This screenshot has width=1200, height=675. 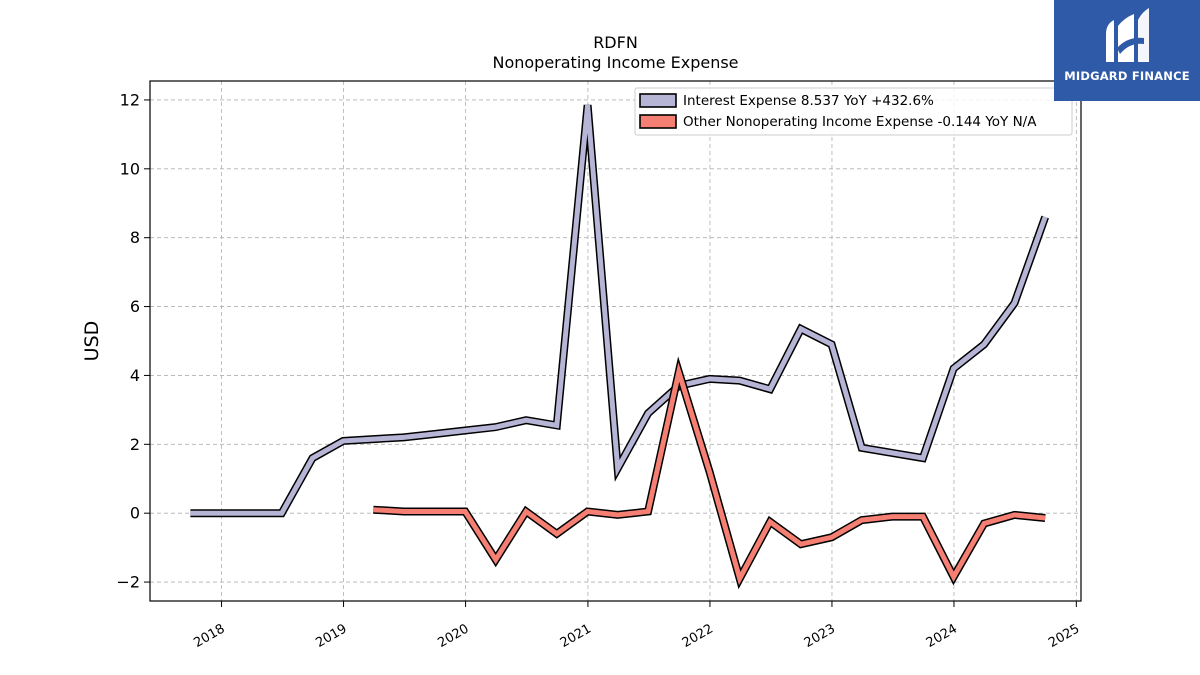 What do you see at coordinates (636, 626) in the screenshot?
I see `x-axis-ticks: 2018 2019 2020 2021 2022 2023 2024 2025` at bounding box center [636, 626].